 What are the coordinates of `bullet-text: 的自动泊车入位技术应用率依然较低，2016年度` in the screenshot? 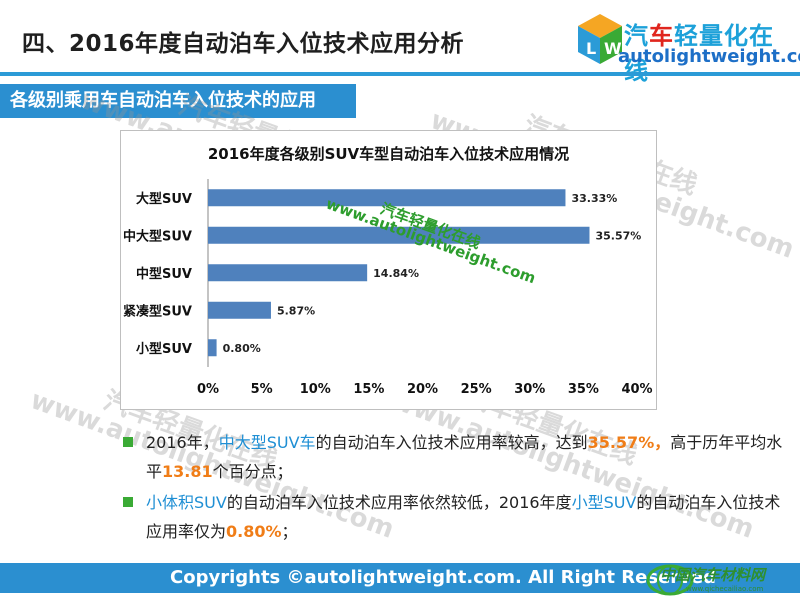 It's located at (399, 502).